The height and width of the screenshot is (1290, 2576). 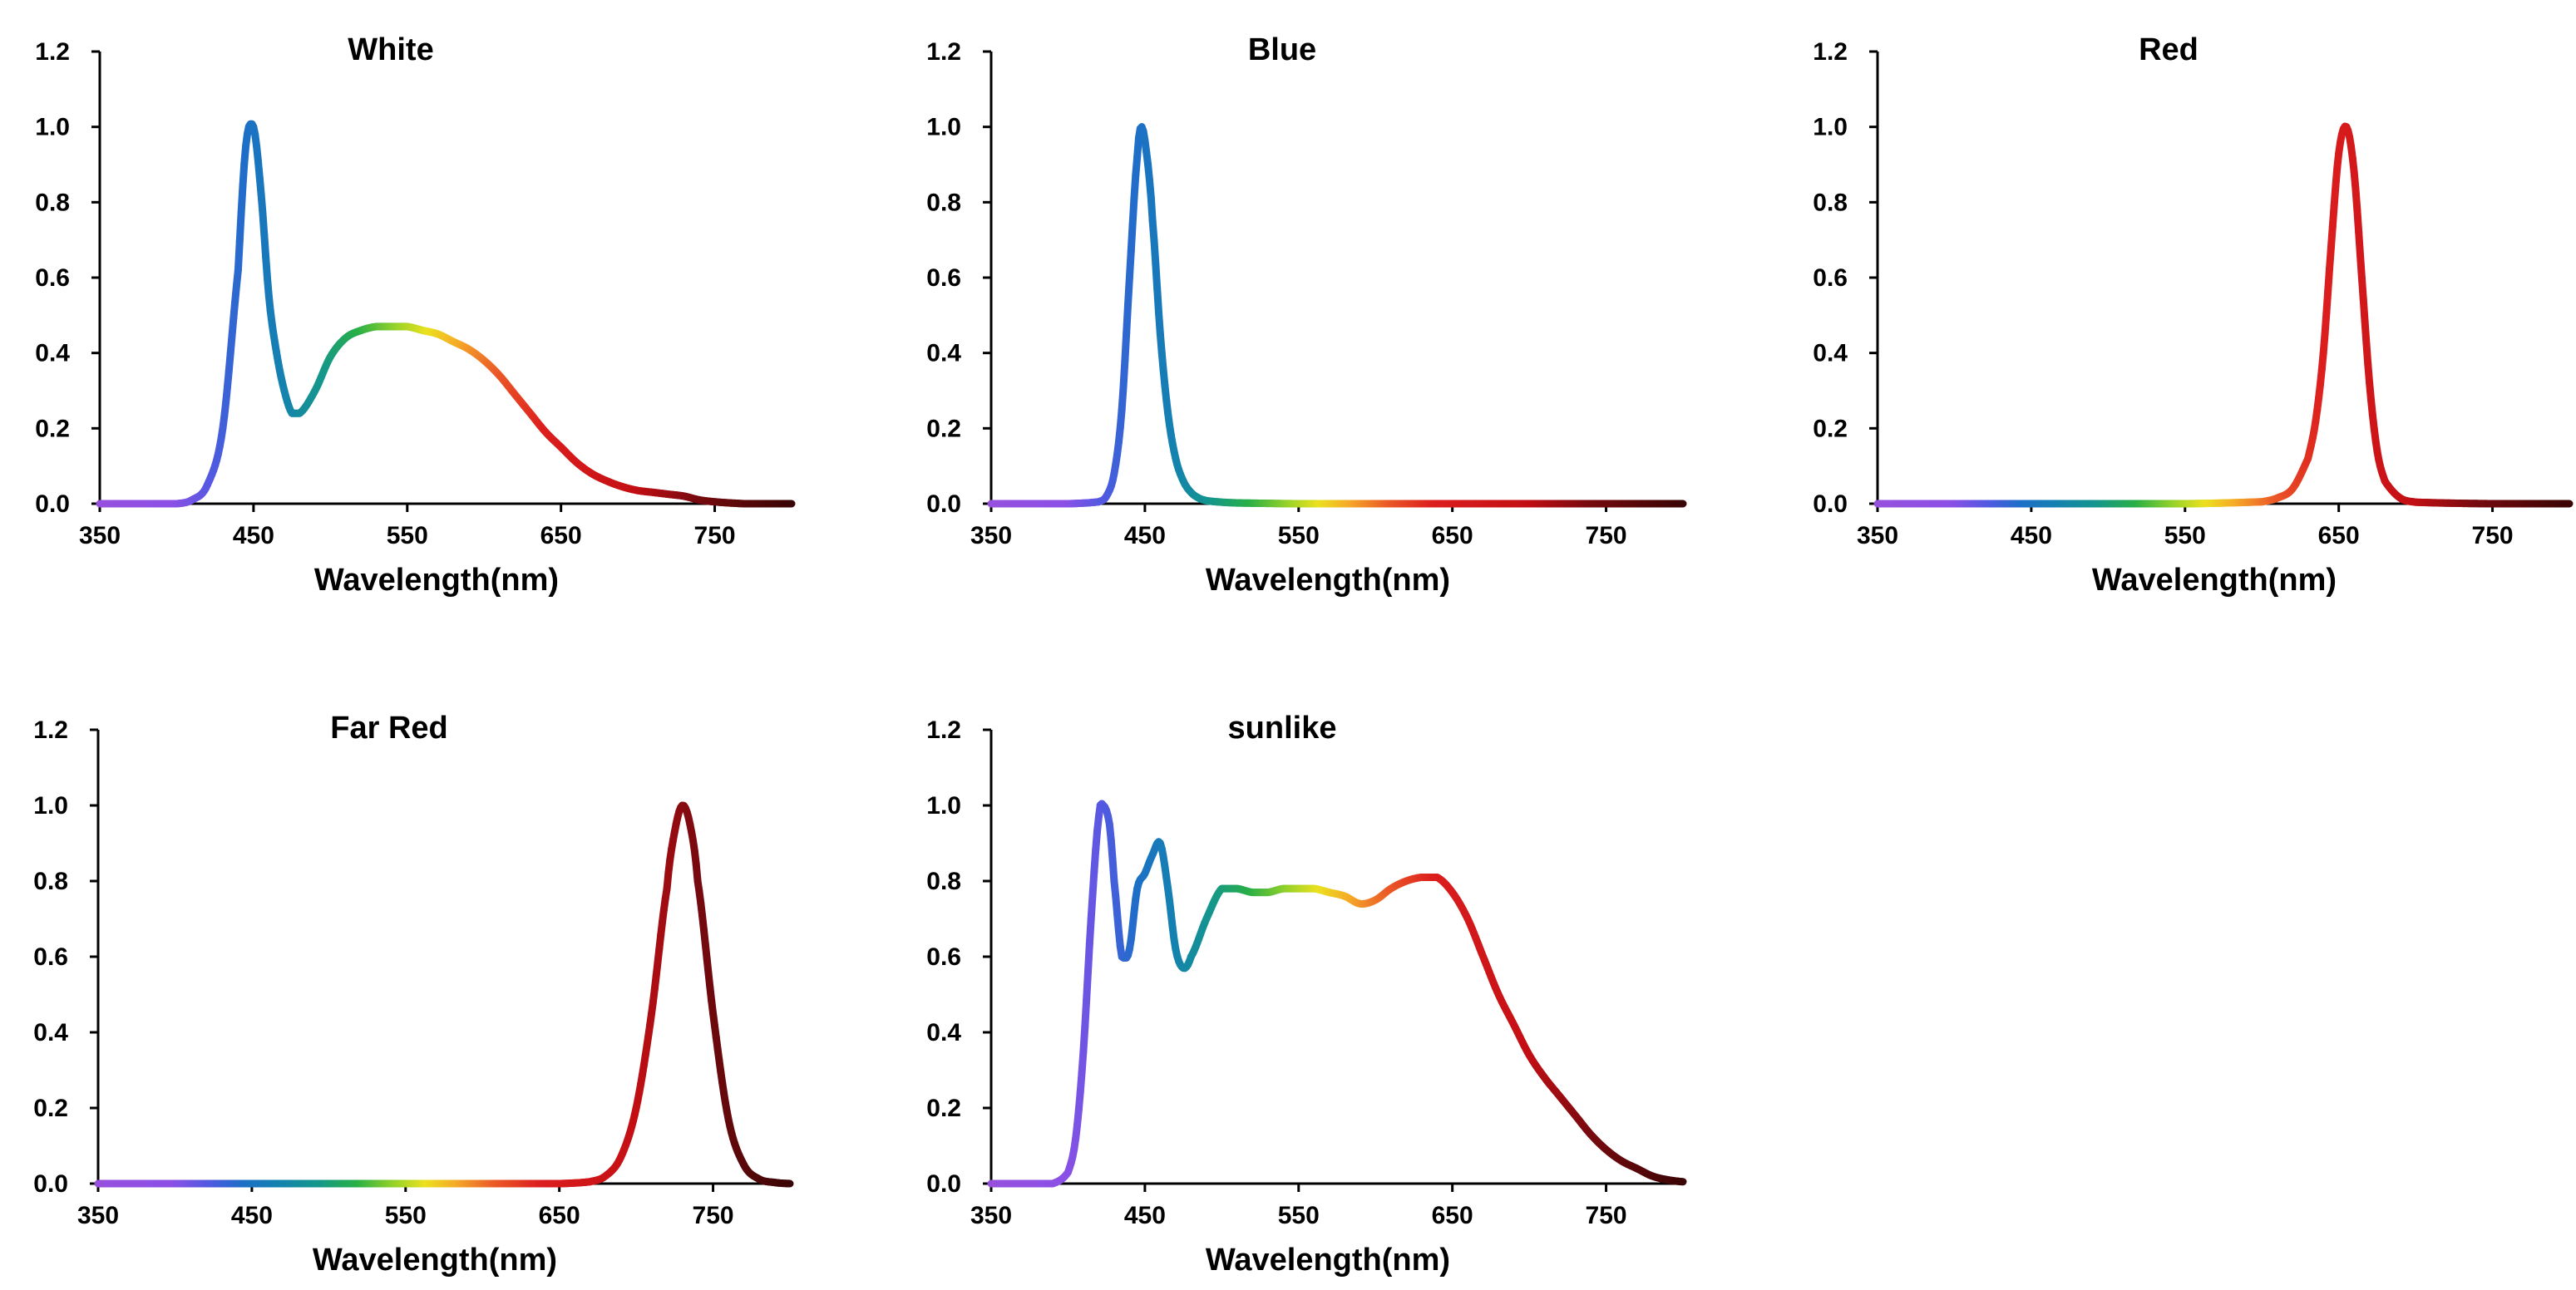 I want to click on chart-title: sunlike, so click(x=1282, y=729).